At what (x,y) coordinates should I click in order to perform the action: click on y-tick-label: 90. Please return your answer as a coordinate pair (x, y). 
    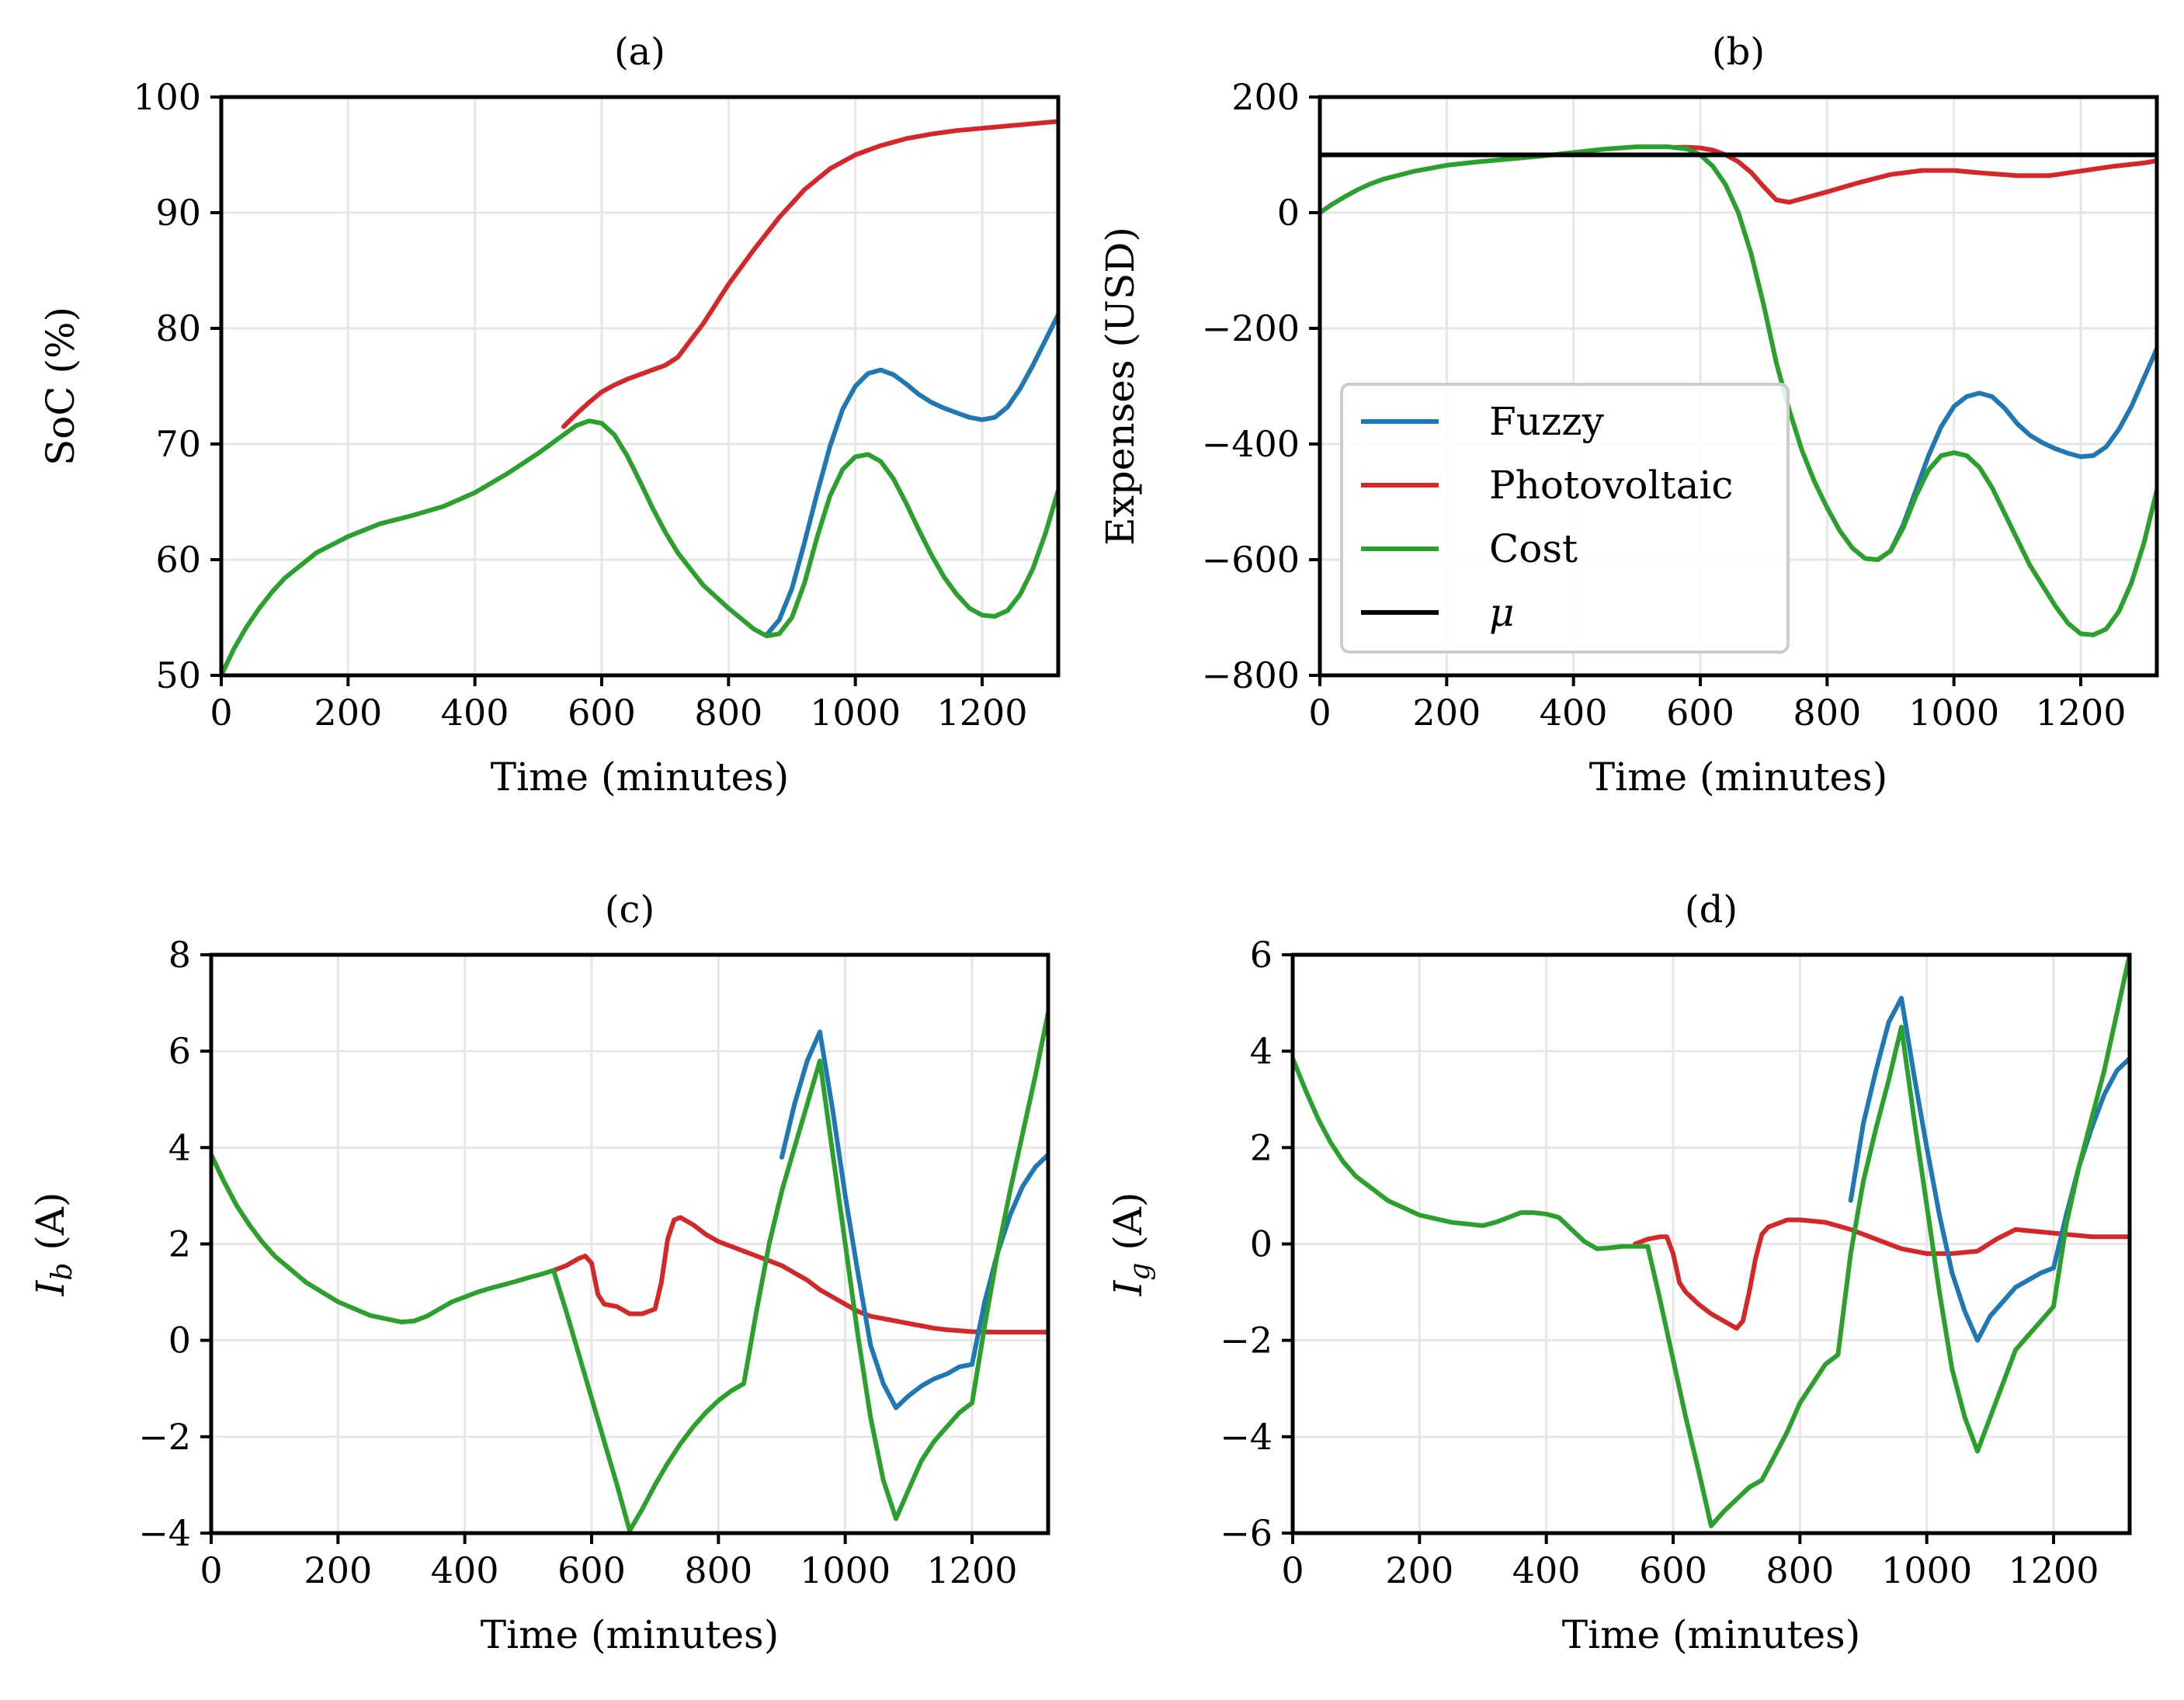
    Looking at the image, I should click on (178, 213).